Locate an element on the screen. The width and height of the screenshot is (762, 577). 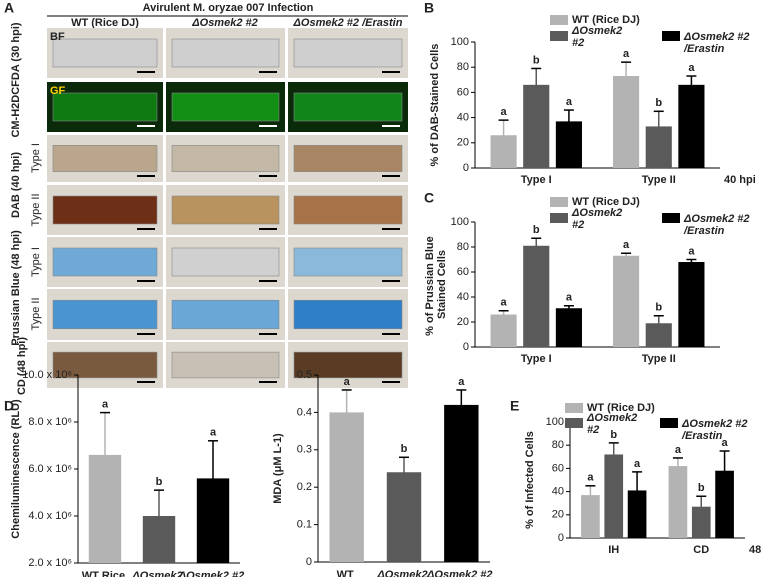
y-axis-label: % of Infected Cells is located at coordinates (530, 480).